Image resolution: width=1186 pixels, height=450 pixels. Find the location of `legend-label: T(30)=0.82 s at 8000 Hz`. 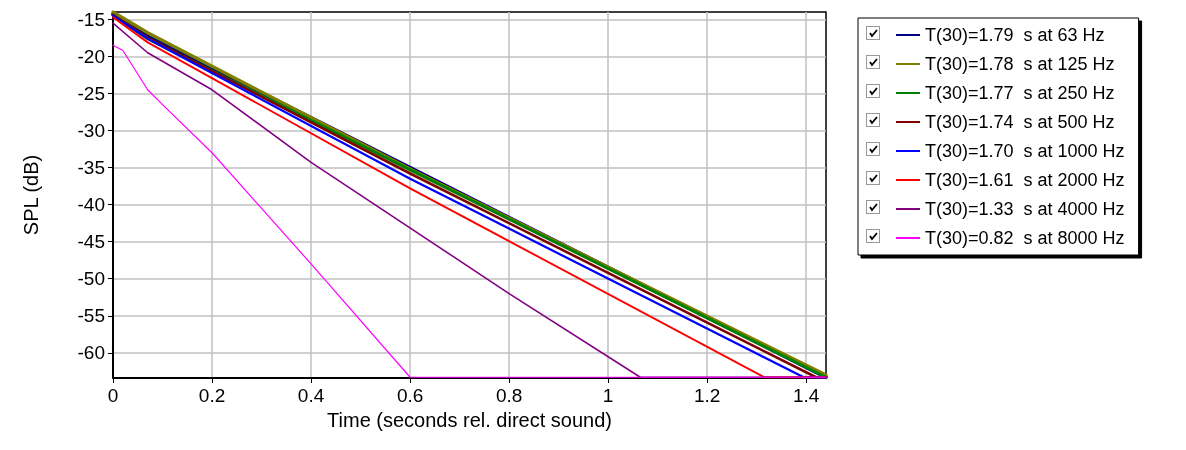

legend-label: T(30)=0.82 s at 8000 Hz is located at coordinates (1025, 238).